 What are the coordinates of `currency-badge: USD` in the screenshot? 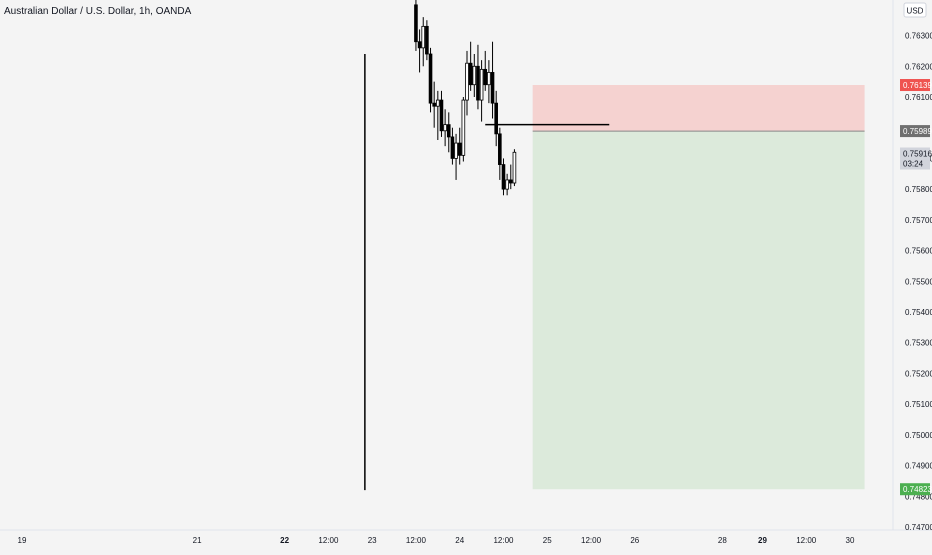 It's located at (915, 10).